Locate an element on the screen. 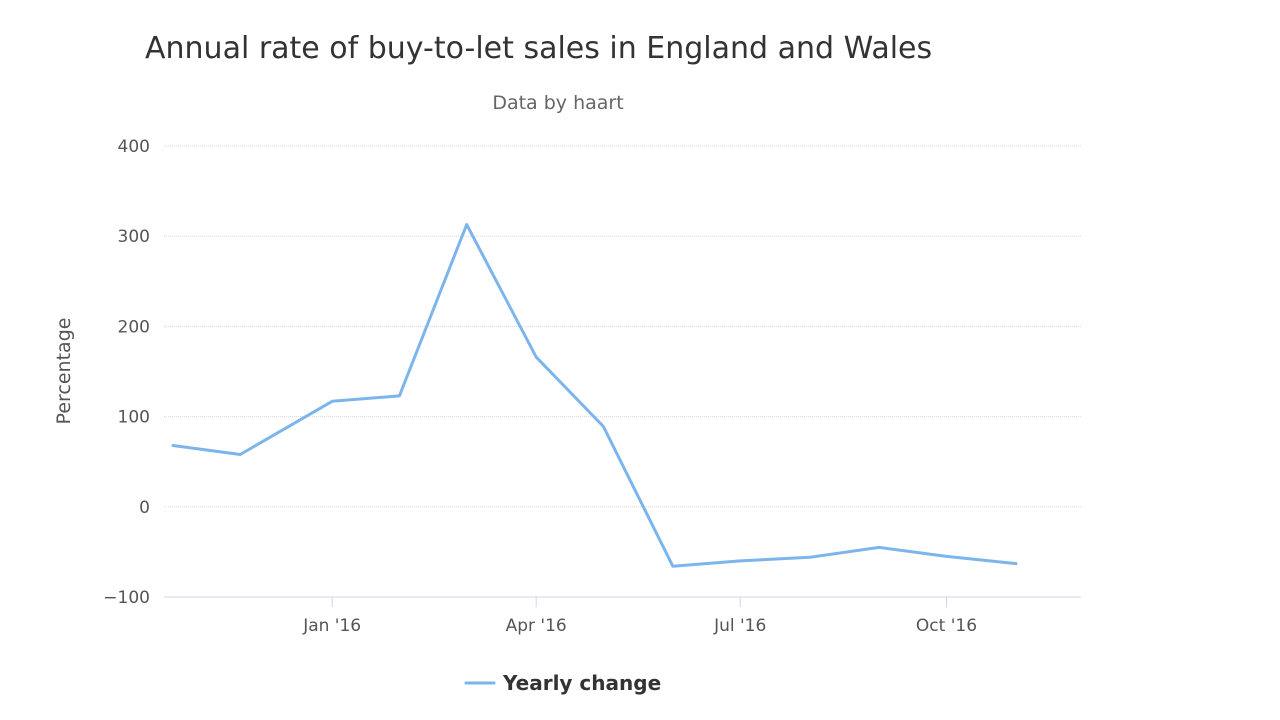 This screenshot has width=1280, height=720. x-tick-label: Jul '16 is located at coordinates (739, 626).